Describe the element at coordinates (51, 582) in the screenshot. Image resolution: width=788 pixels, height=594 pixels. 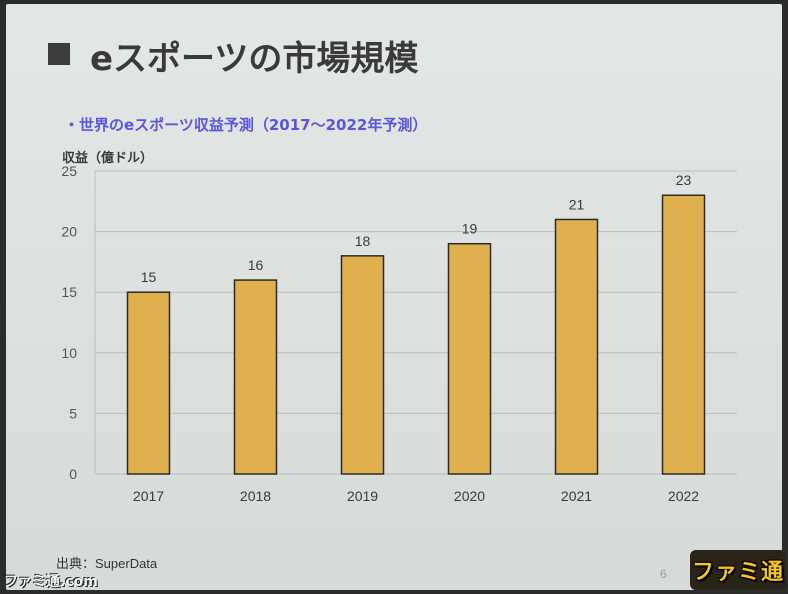
I see `watermark: ファミ通.com` at that location.